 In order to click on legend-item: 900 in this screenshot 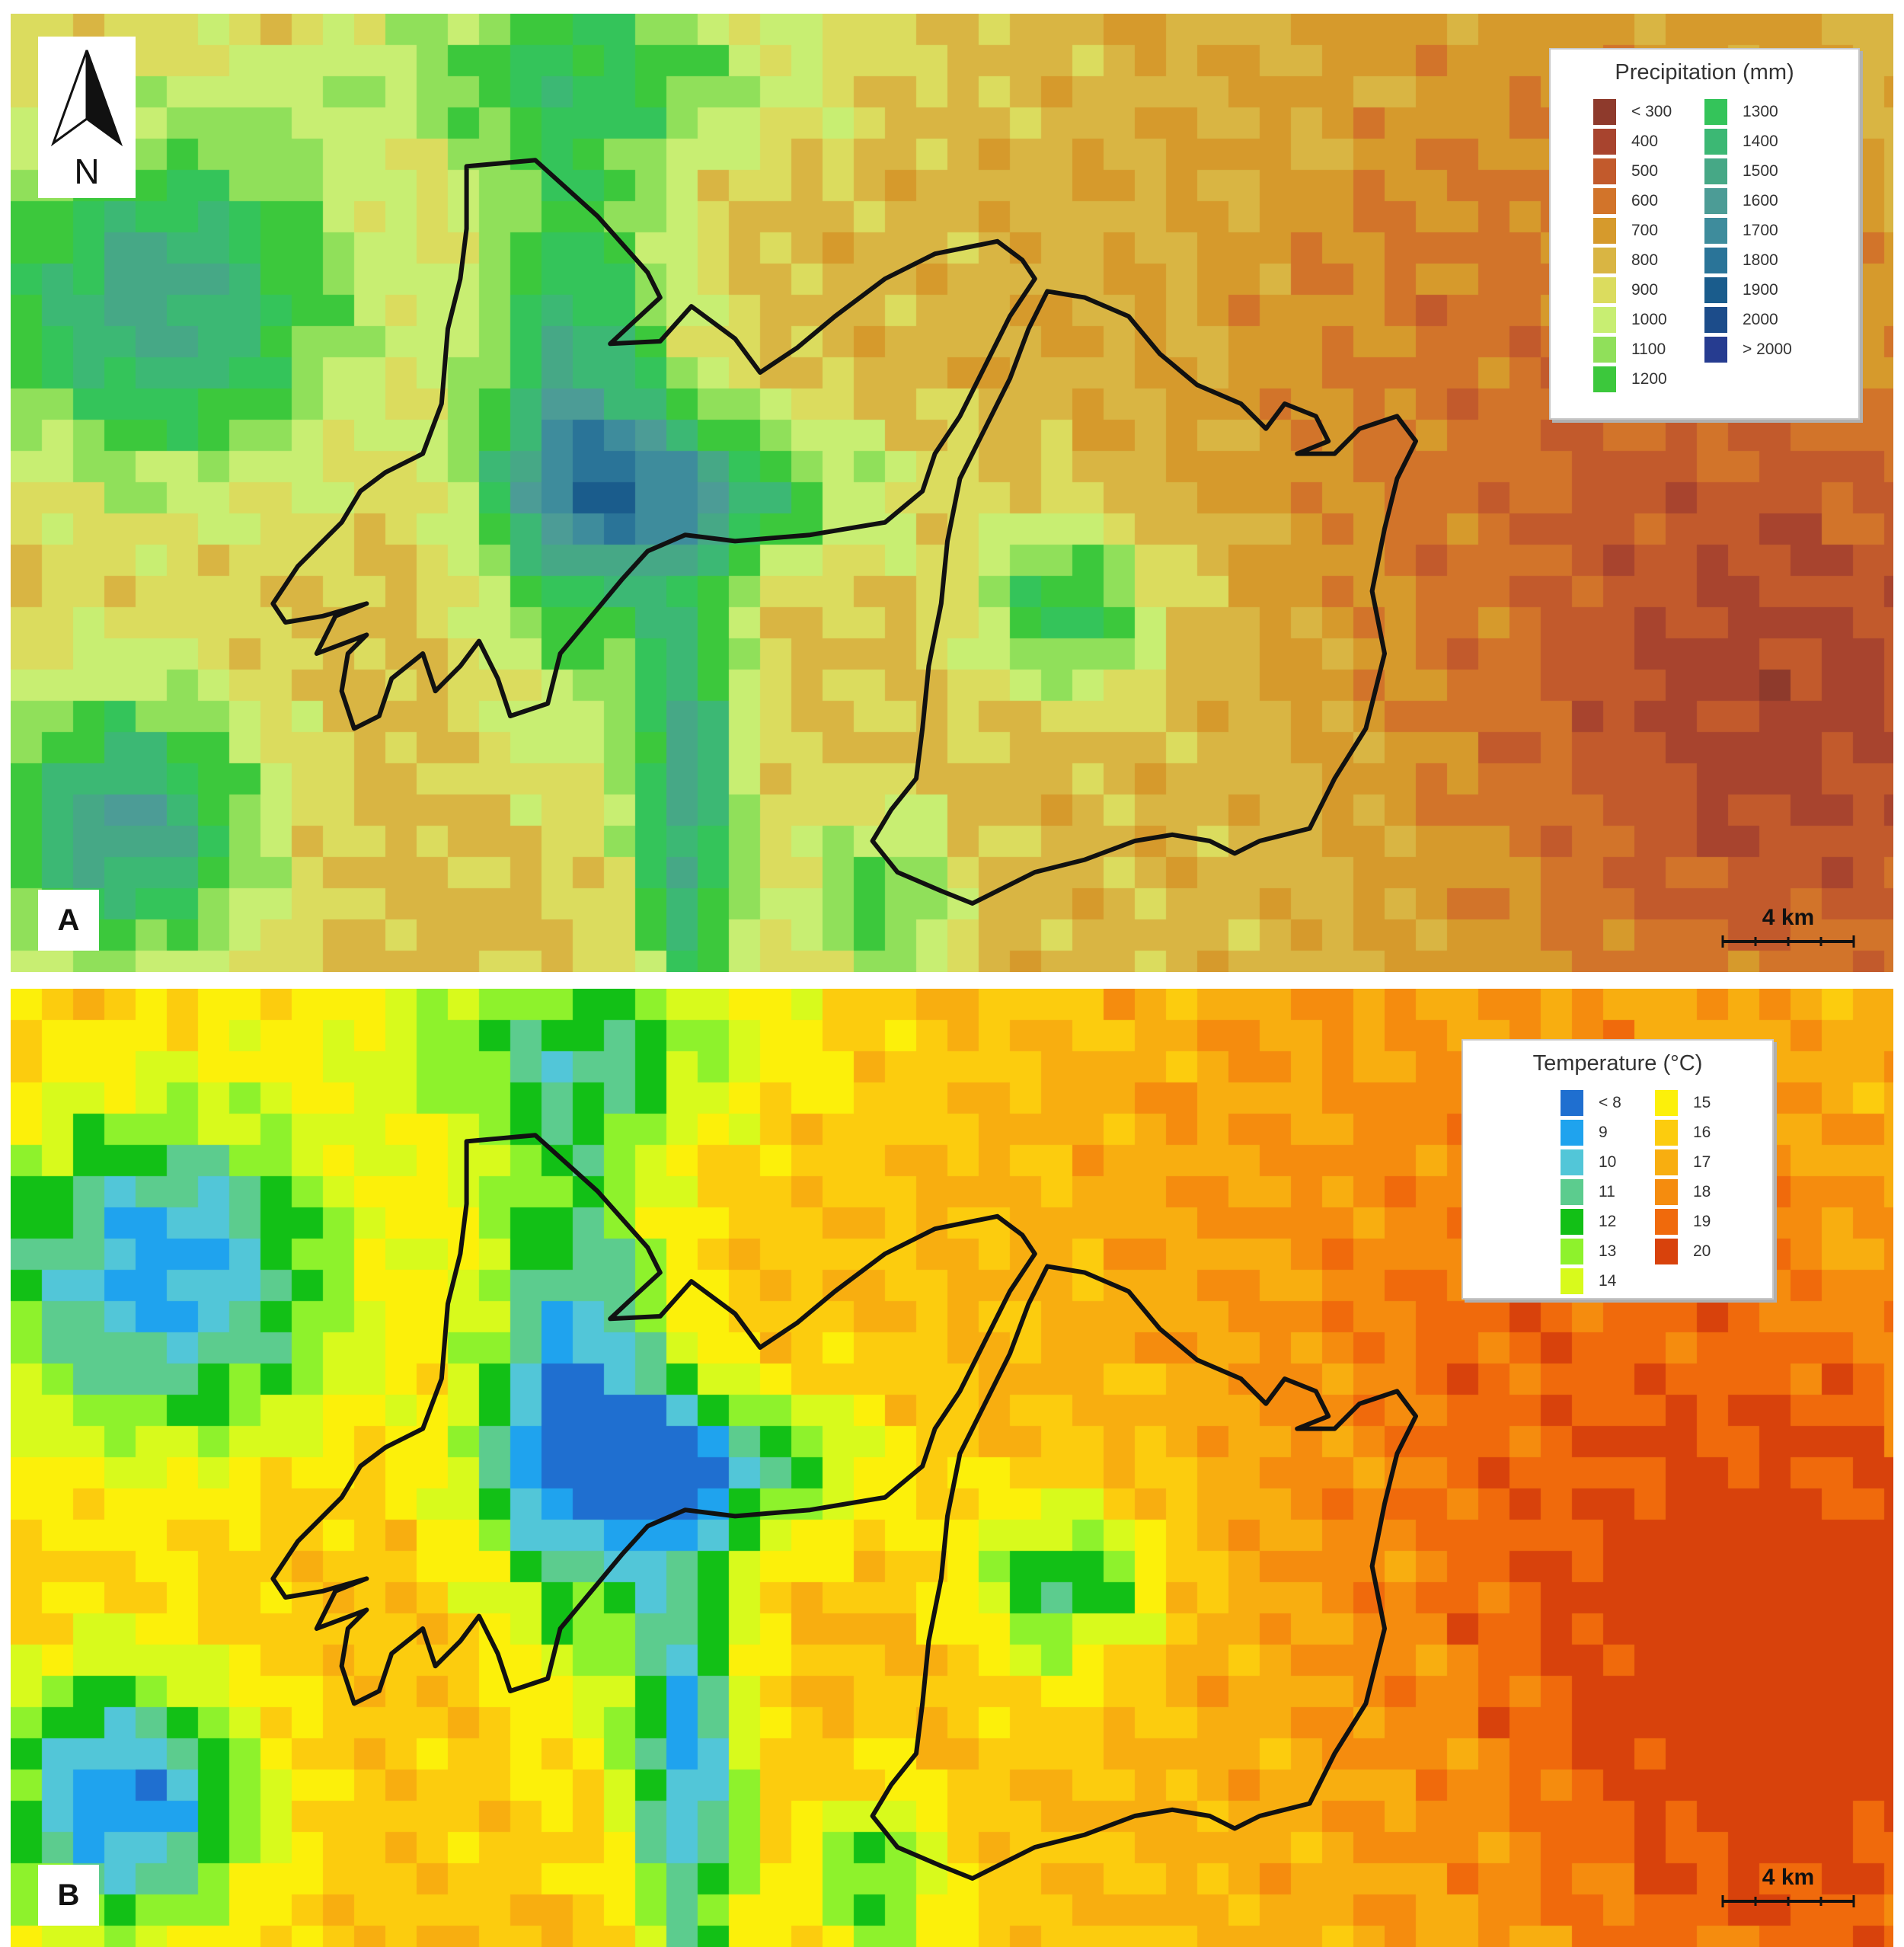, I will do `click(1633, 290)`.